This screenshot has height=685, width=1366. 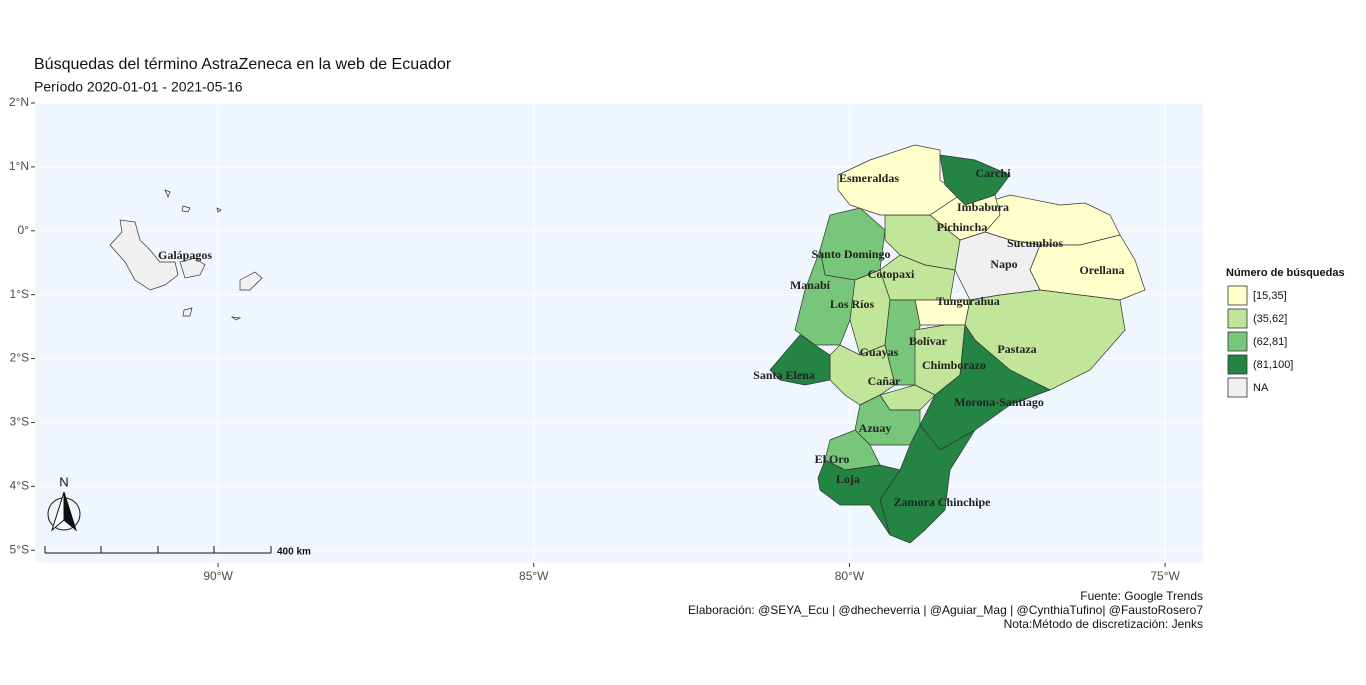 What do you see at coordinates (1285, 273) in the screenshot?
I see `legend-title: Número de búsquedas` at bounding box center [1285, 273].